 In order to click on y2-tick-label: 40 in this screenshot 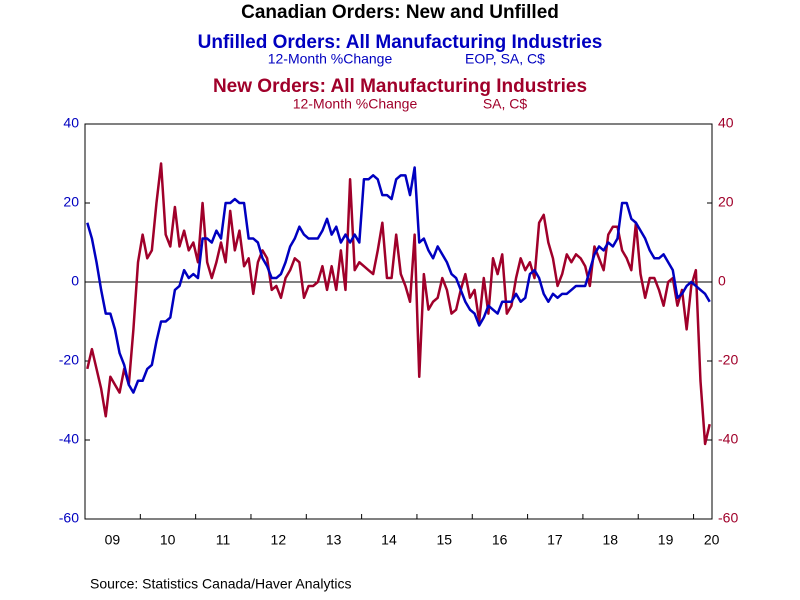, I will do `click(726, 123)`.